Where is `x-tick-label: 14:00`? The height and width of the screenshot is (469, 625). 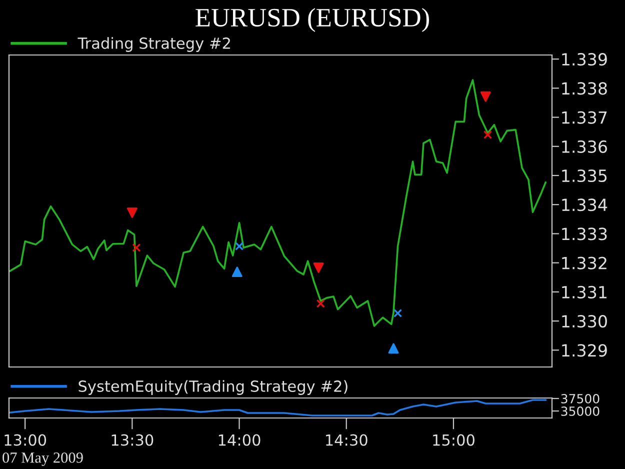 x-tick-label: 14:00 is located at coordinates (239, 440).